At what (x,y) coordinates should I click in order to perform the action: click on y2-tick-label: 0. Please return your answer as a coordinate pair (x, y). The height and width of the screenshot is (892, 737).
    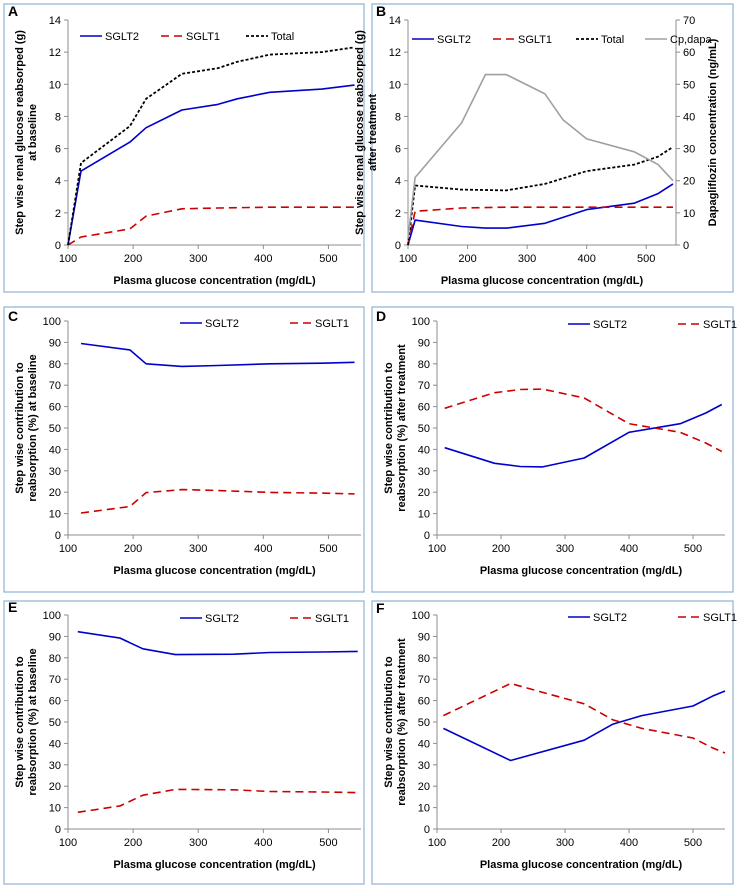
    Looking at the image, I should click on (686, 246).